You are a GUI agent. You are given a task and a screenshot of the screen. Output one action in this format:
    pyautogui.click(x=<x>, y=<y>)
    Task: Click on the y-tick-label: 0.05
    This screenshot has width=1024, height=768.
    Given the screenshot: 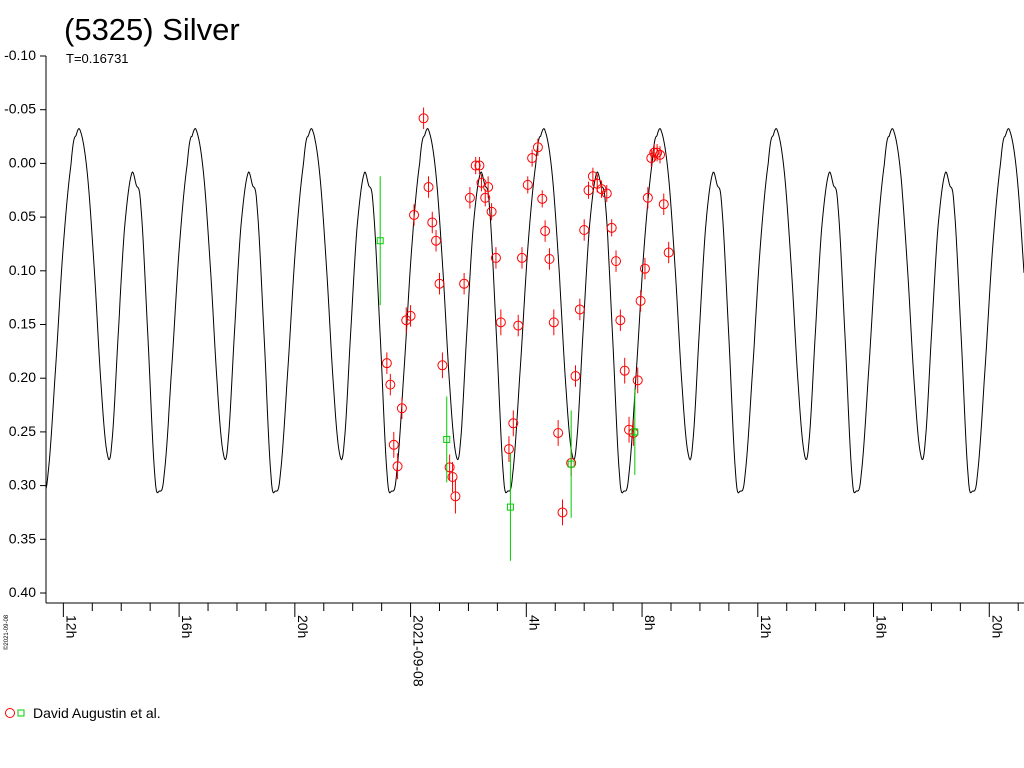 What is the action you would take?
    pyautogui.click(x=22, y=216)
    